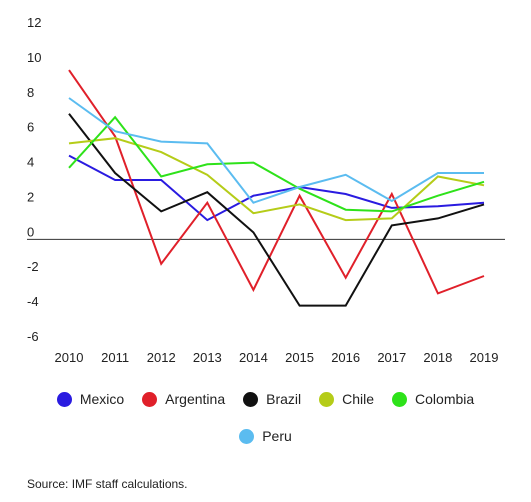  What do you see at coordinates (30, 127) in the screenshot?
I see `y-tick-label: 6` at bounding box center [30, 127].